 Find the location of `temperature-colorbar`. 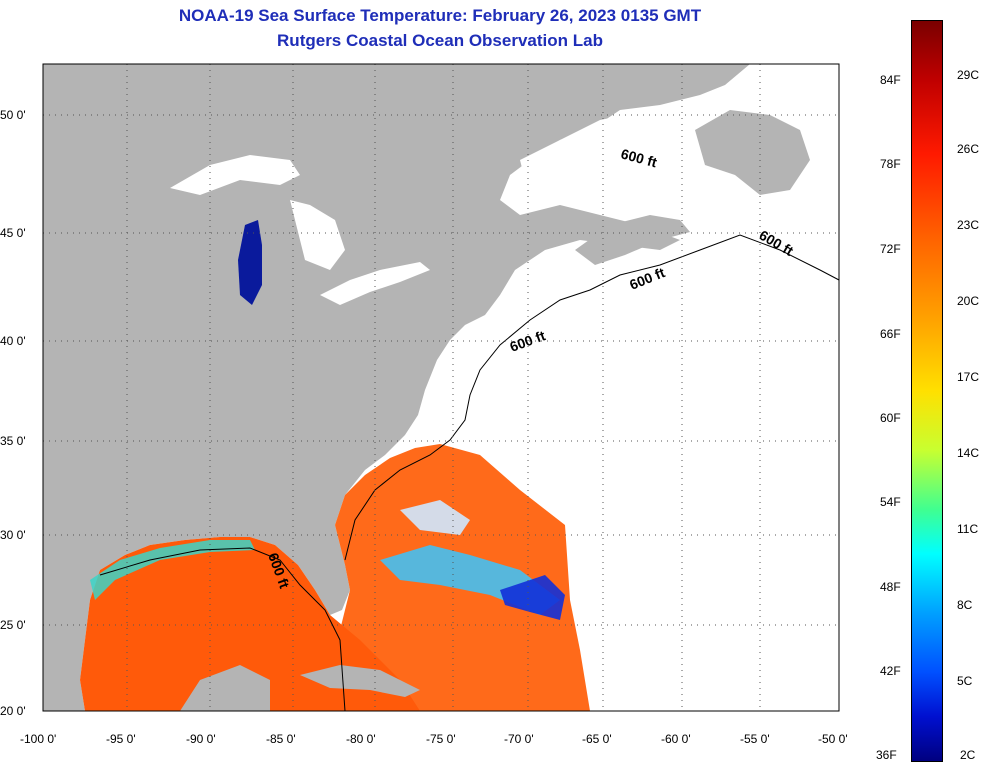

temperature-colorbar is located at coordinates (927, 391).